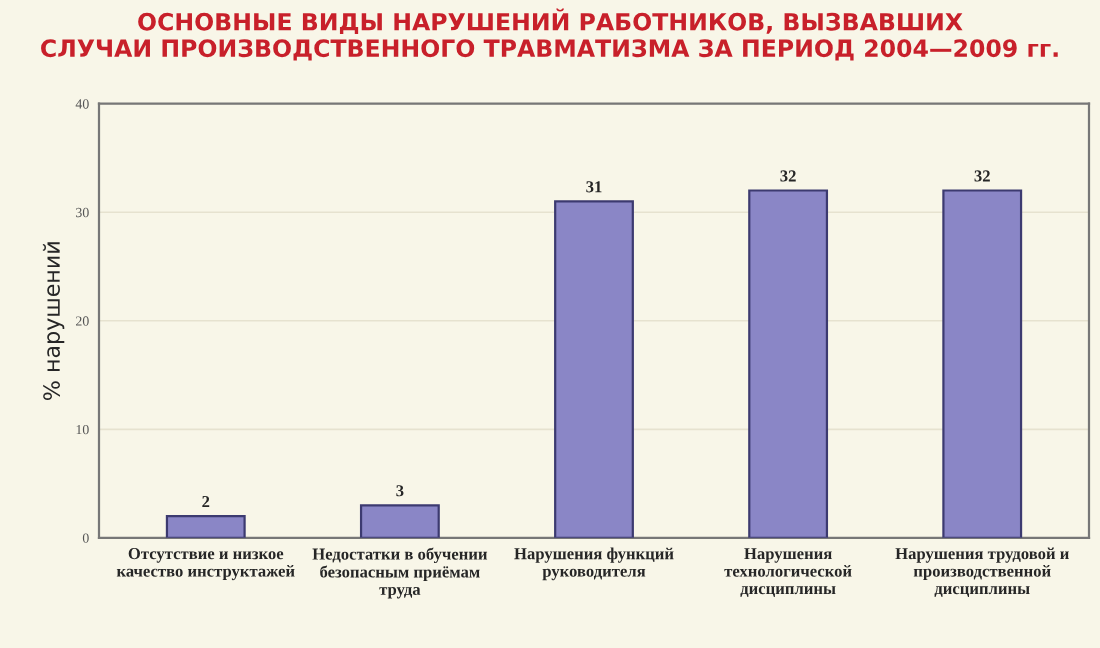  What do you see at coordinates (788, 572) in the screenshot?
I see `x-tick-label: Нарушения технологической дисциплины` at bounding box center [788, 572].